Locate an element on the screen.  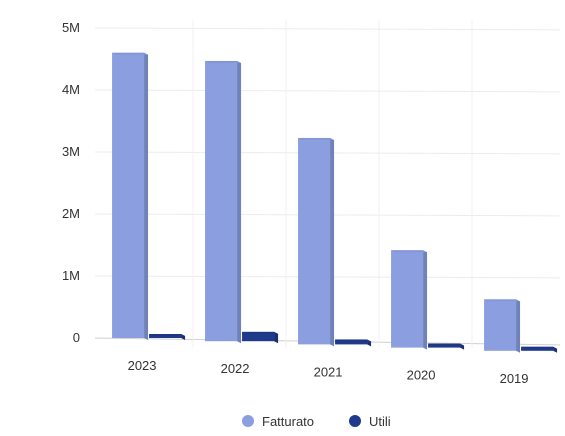
bar-fatturato-2022 is located at coordinates (223, 202).